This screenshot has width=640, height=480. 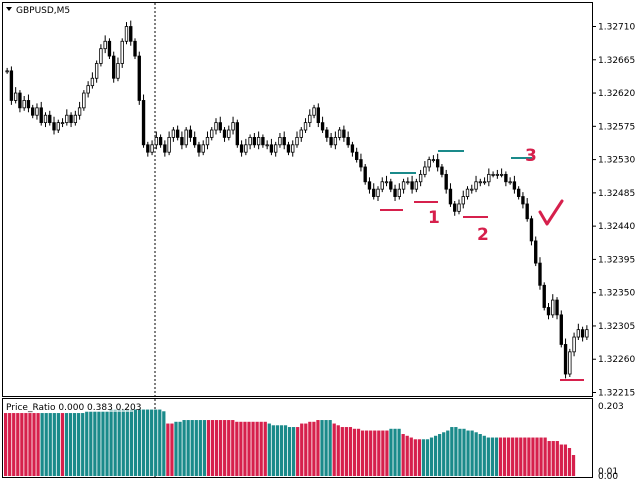 I want to click on indicator-bars, so click(x=290, y=442).